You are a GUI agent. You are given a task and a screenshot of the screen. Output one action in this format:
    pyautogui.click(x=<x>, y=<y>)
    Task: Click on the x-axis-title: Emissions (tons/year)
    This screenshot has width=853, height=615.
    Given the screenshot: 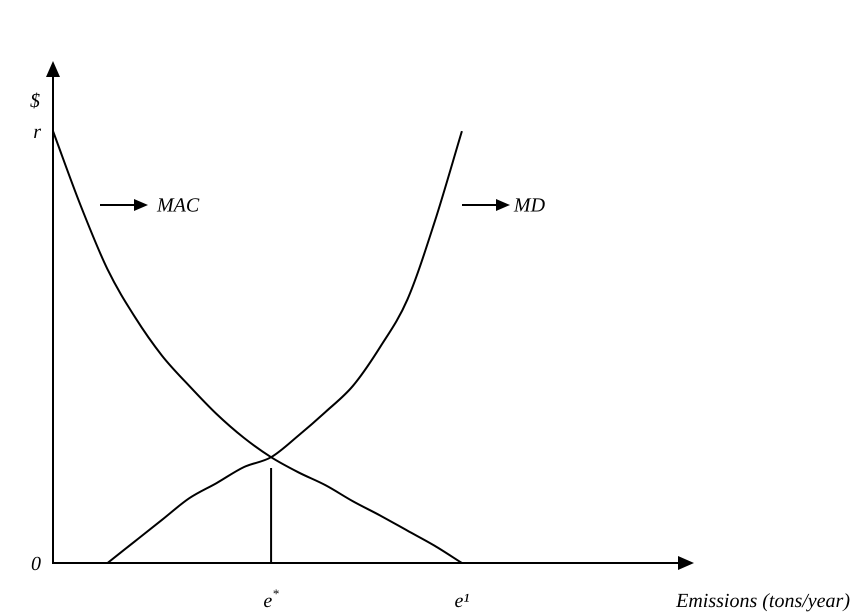 What is the action you would take?
    pyautogui.click(x=762, y=601)
    